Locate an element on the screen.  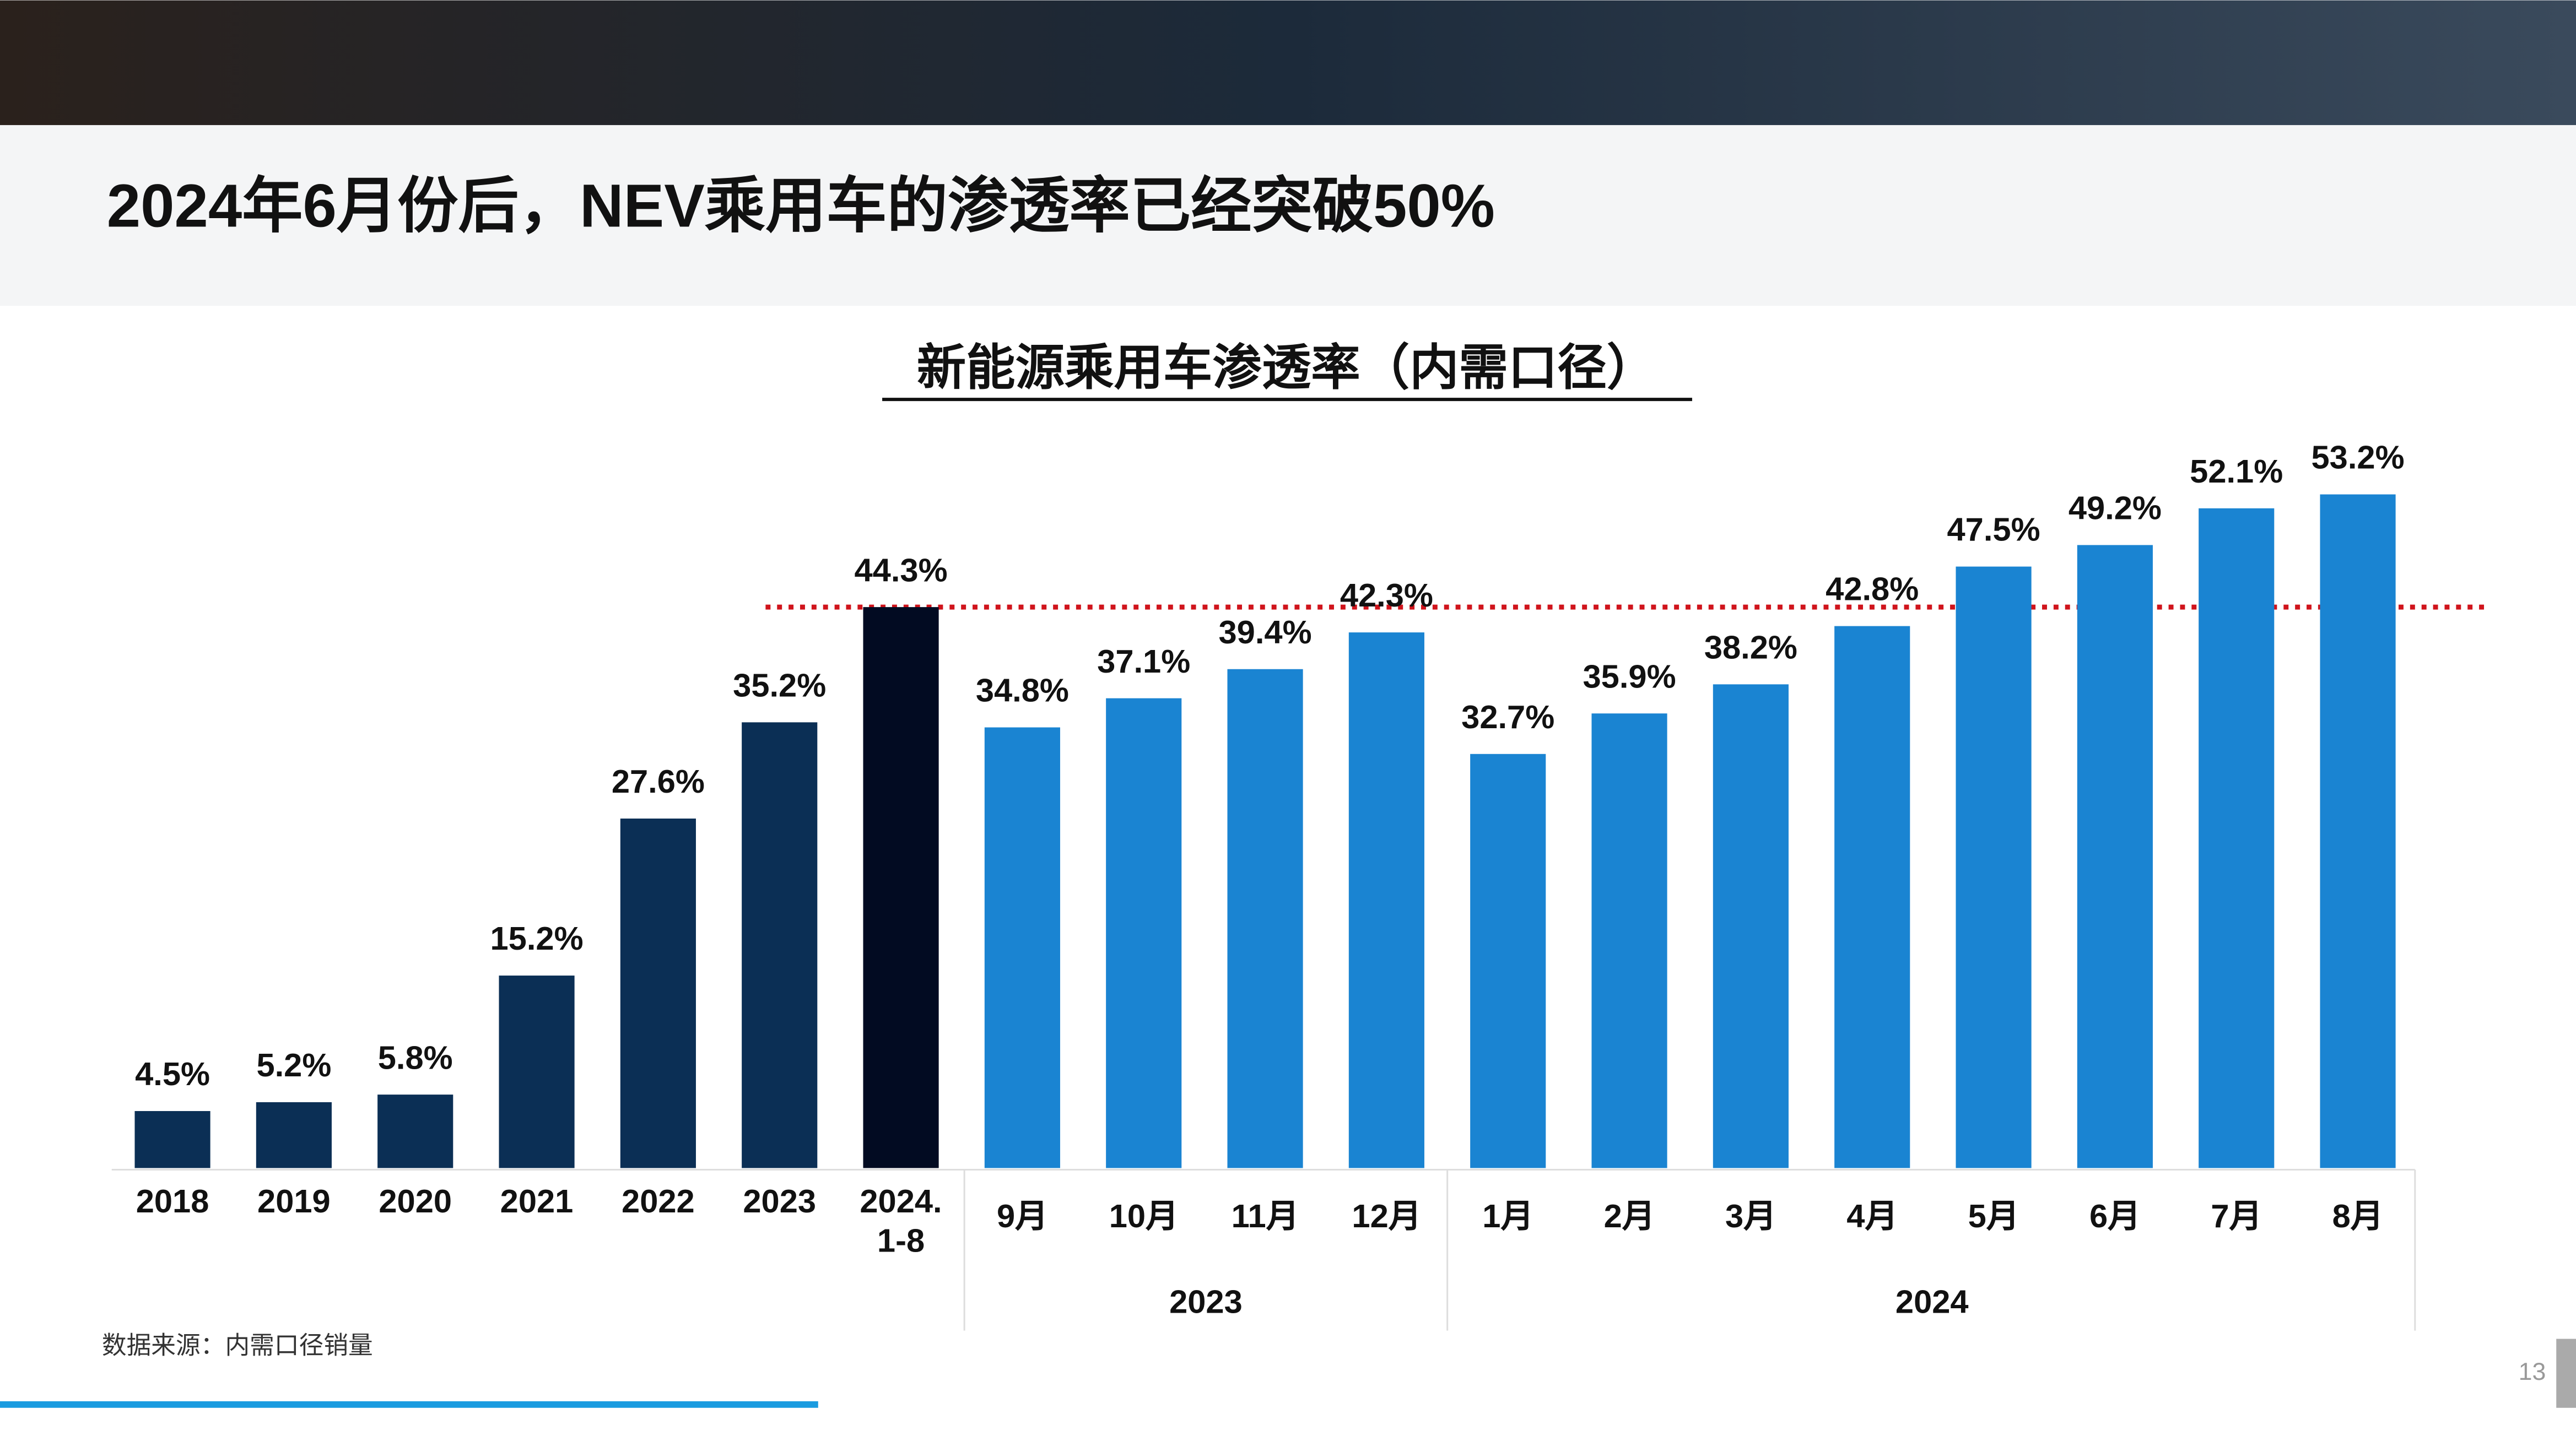
value-label: 42.3% is located at coordinates (1386, 595).